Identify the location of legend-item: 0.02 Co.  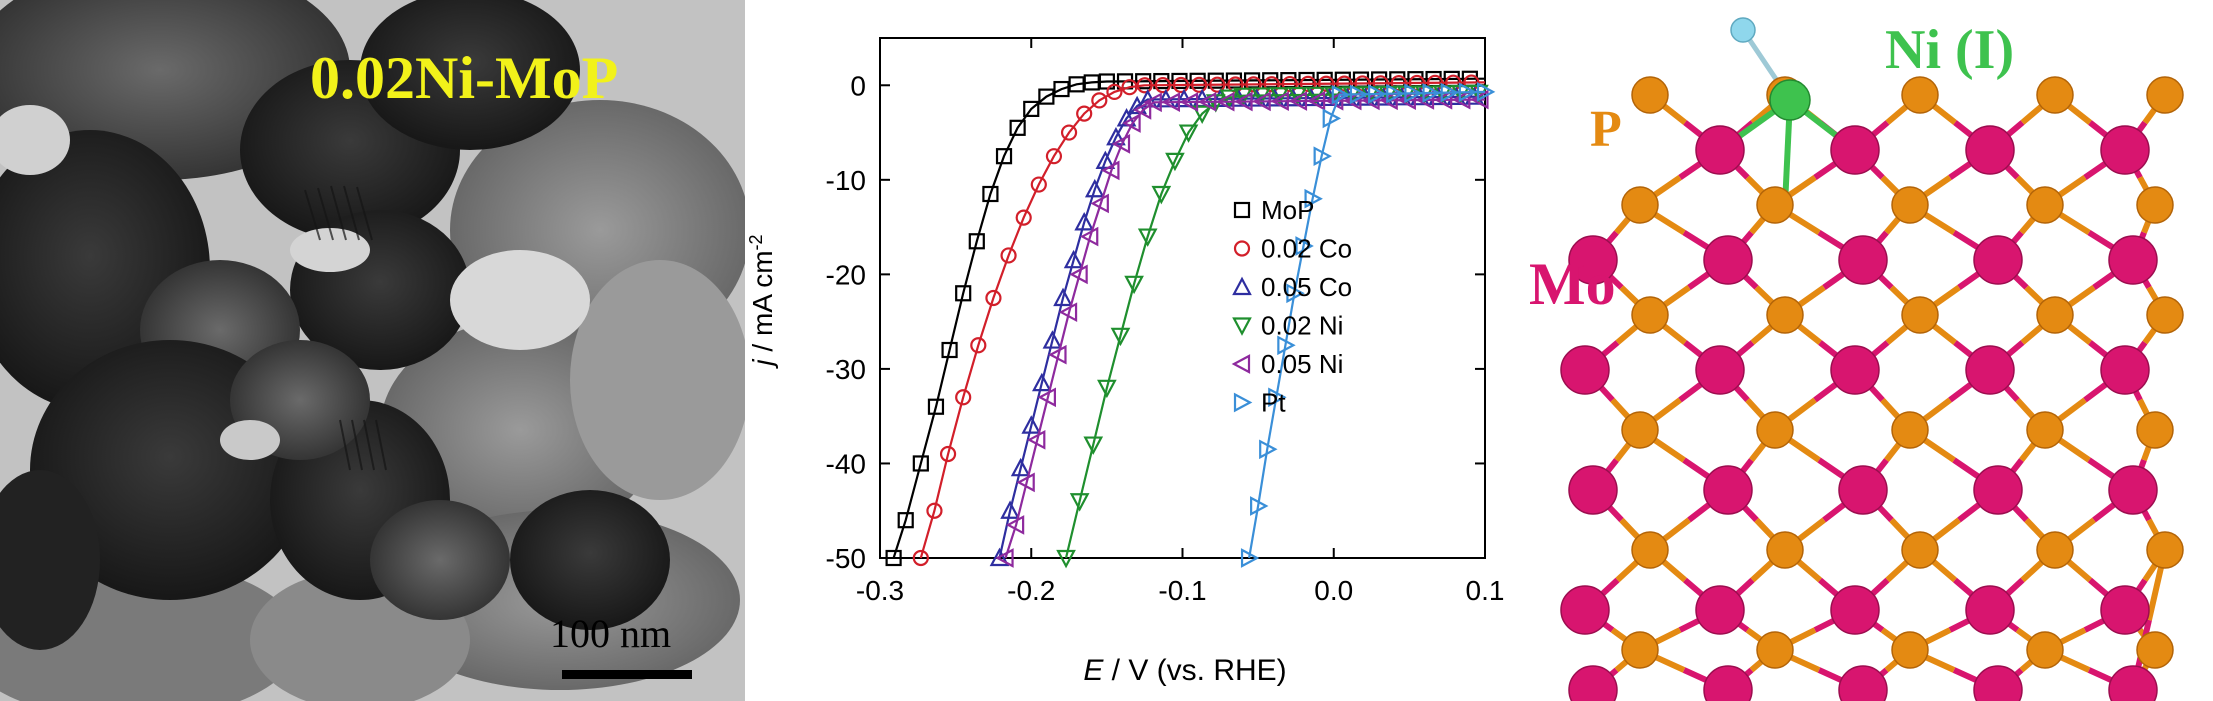
(1292, 249).